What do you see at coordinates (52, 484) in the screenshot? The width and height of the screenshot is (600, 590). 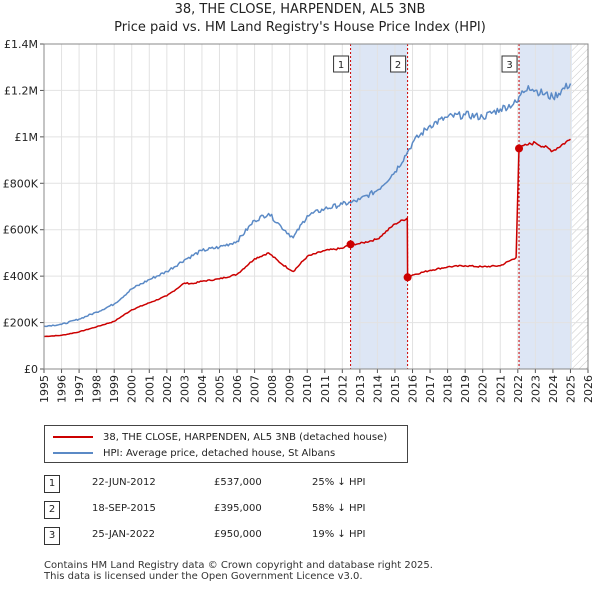 I see `sale-number-badge: 1` at bounding box center [52, 484].